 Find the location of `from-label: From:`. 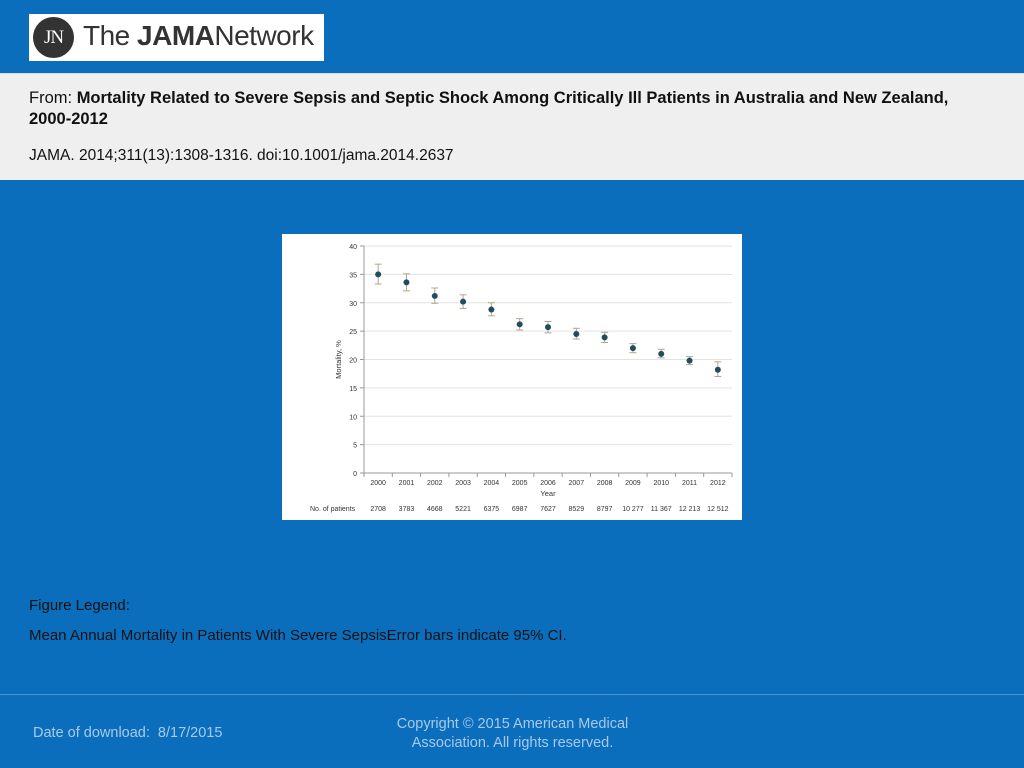

from-label: From: is located at coordinates (51, 98).